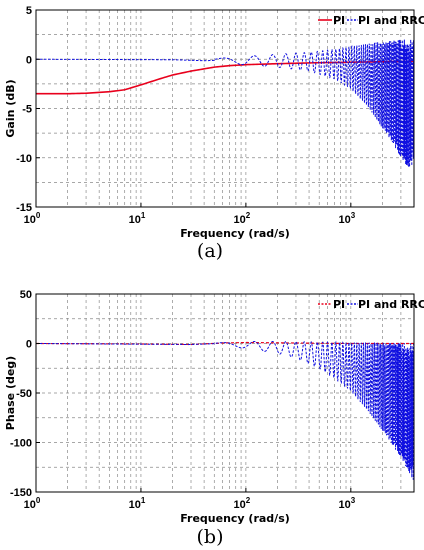 The height and width of the screenshot is (550, 424). What do you see at coordinates (210, 537) in the screenshot?
I see `panel-caption: (b)` at bounding box center [210, 537].